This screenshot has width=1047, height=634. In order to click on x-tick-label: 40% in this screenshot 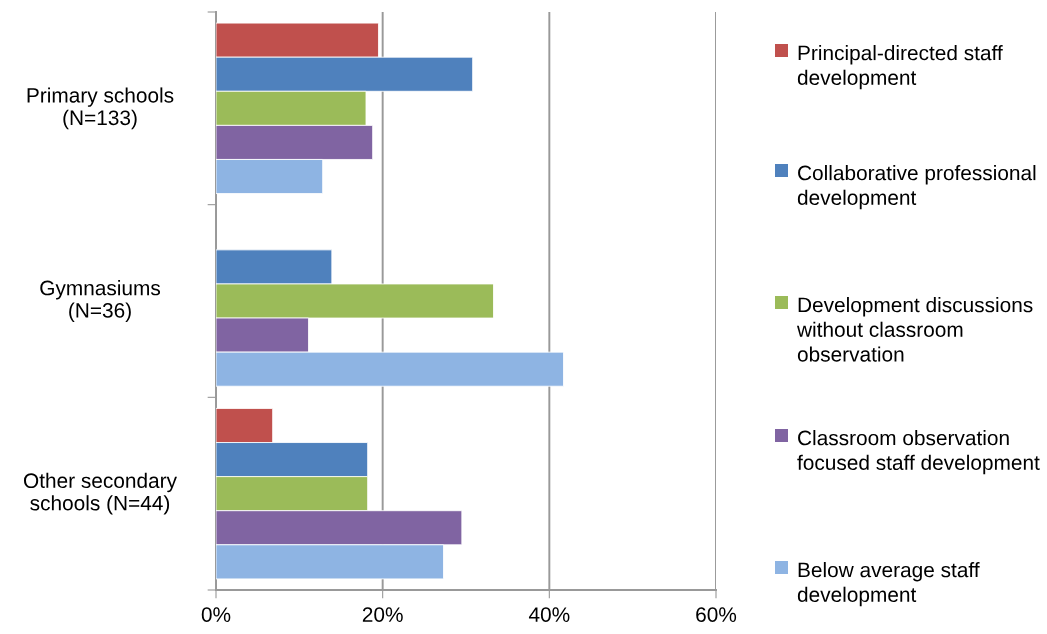, I will do `click(549, 614)`.